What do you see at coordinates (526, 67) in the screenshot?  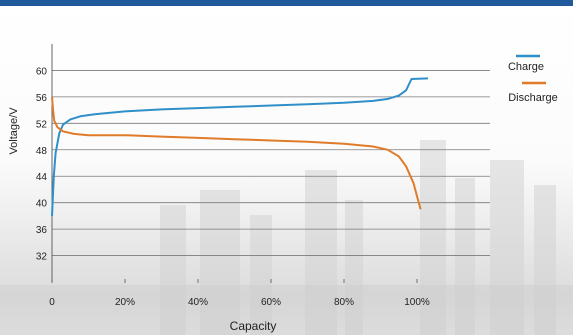 I see `legend-label-charge: Charge` at bounding box center [526, 67].